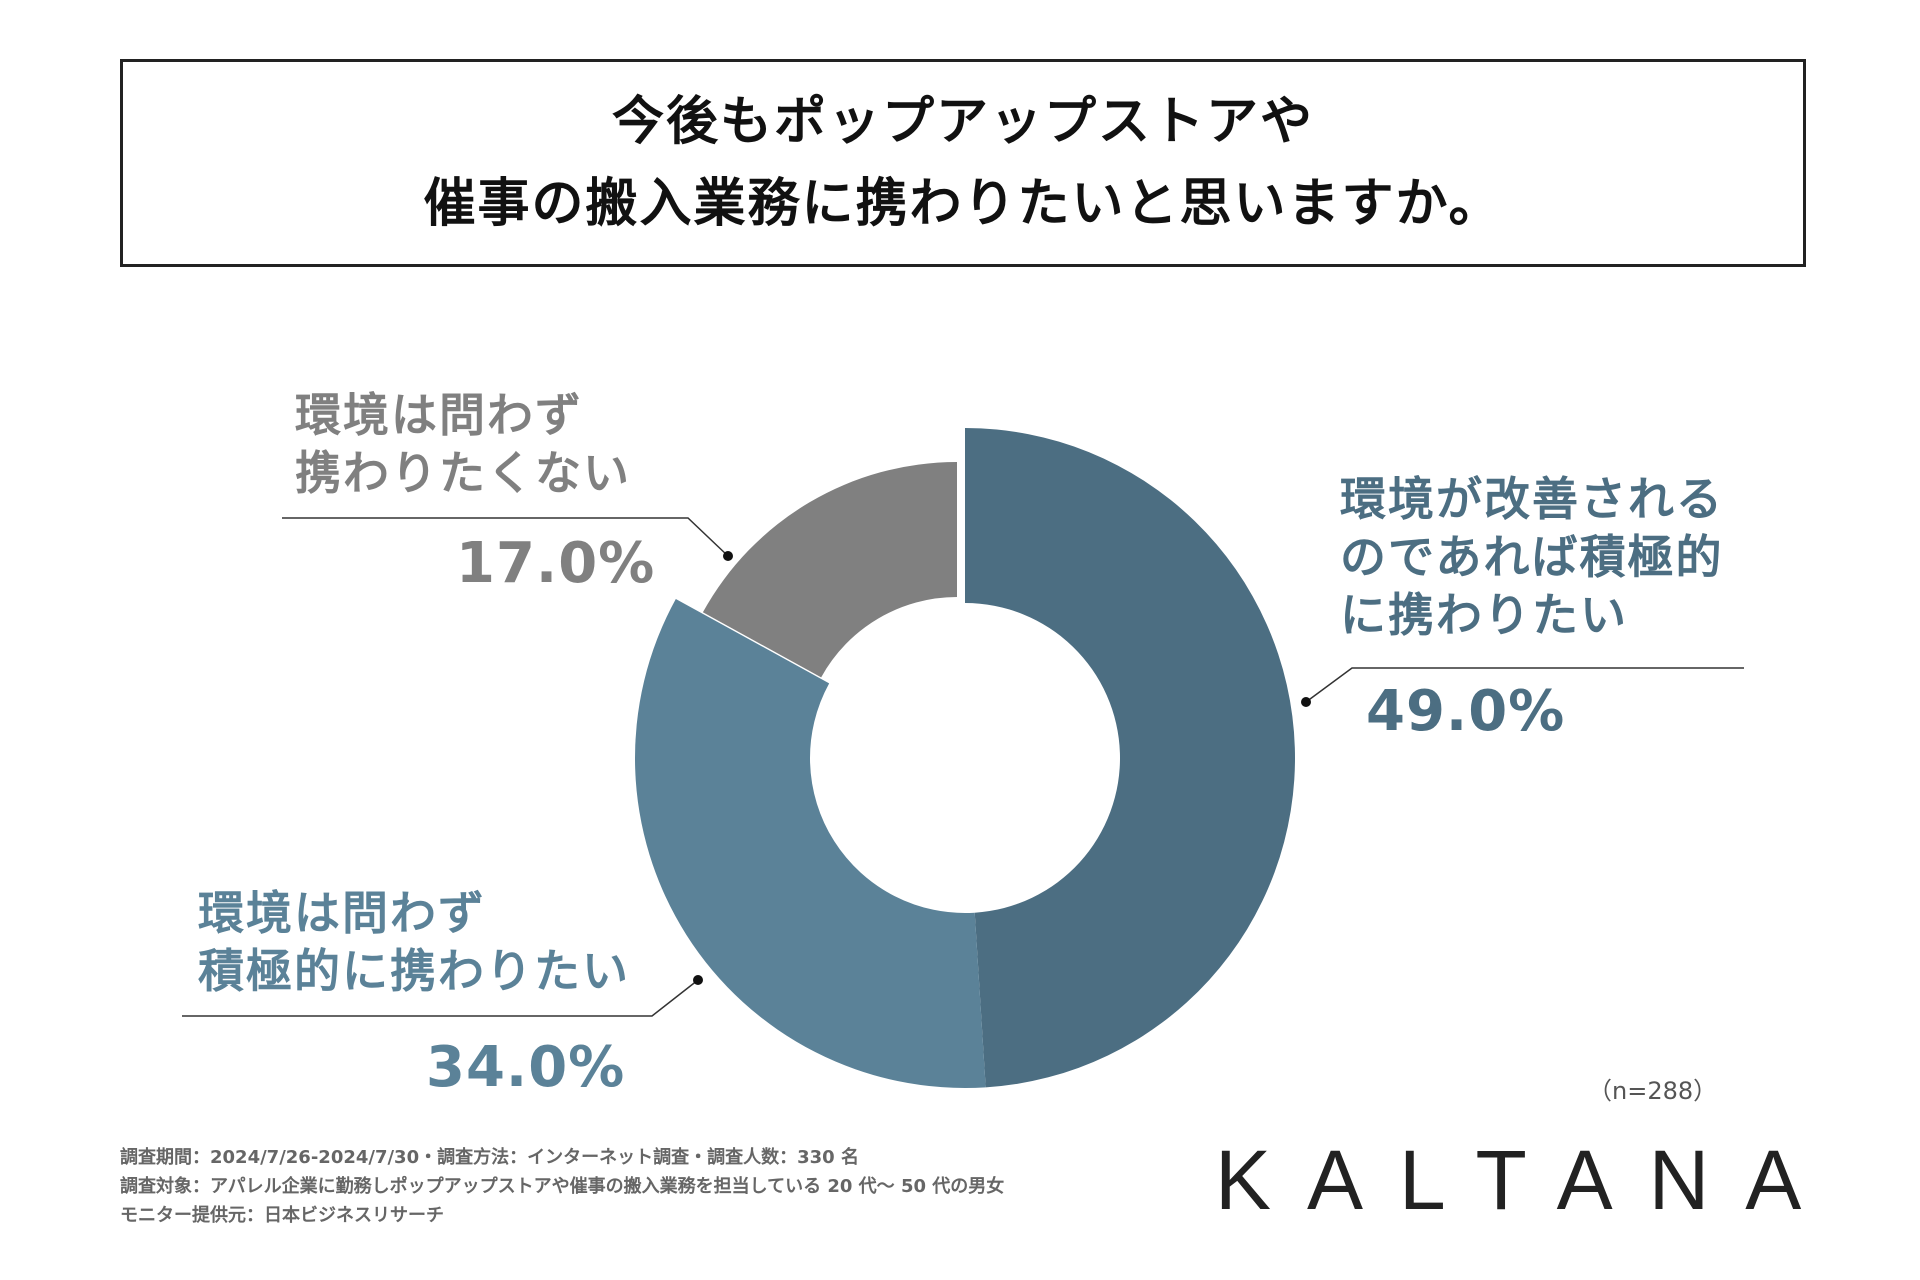 The image size is (1920, 1280). Describe the element at coordinates (829, 570) in the screenshot. I see `slice-negative` at that location.